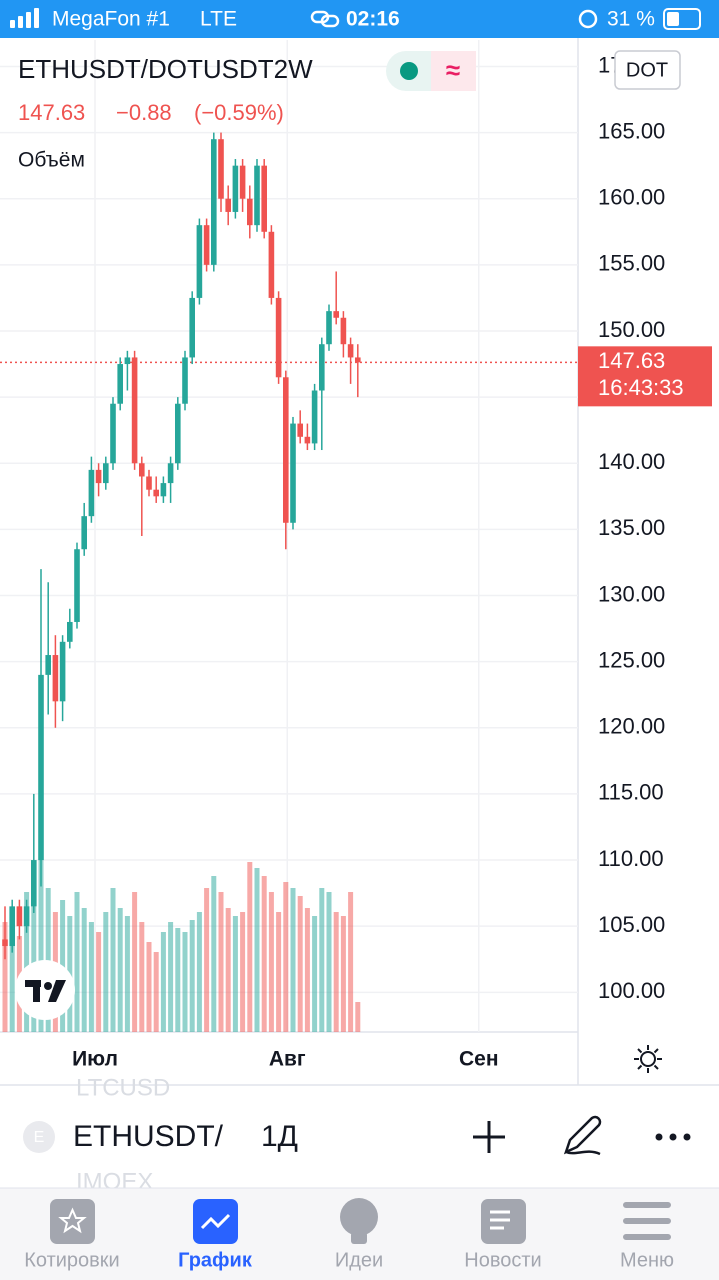 The width and height of the screenshot is (719, 1280). I want to click on battery-text: 31 %, so click(631, 19).